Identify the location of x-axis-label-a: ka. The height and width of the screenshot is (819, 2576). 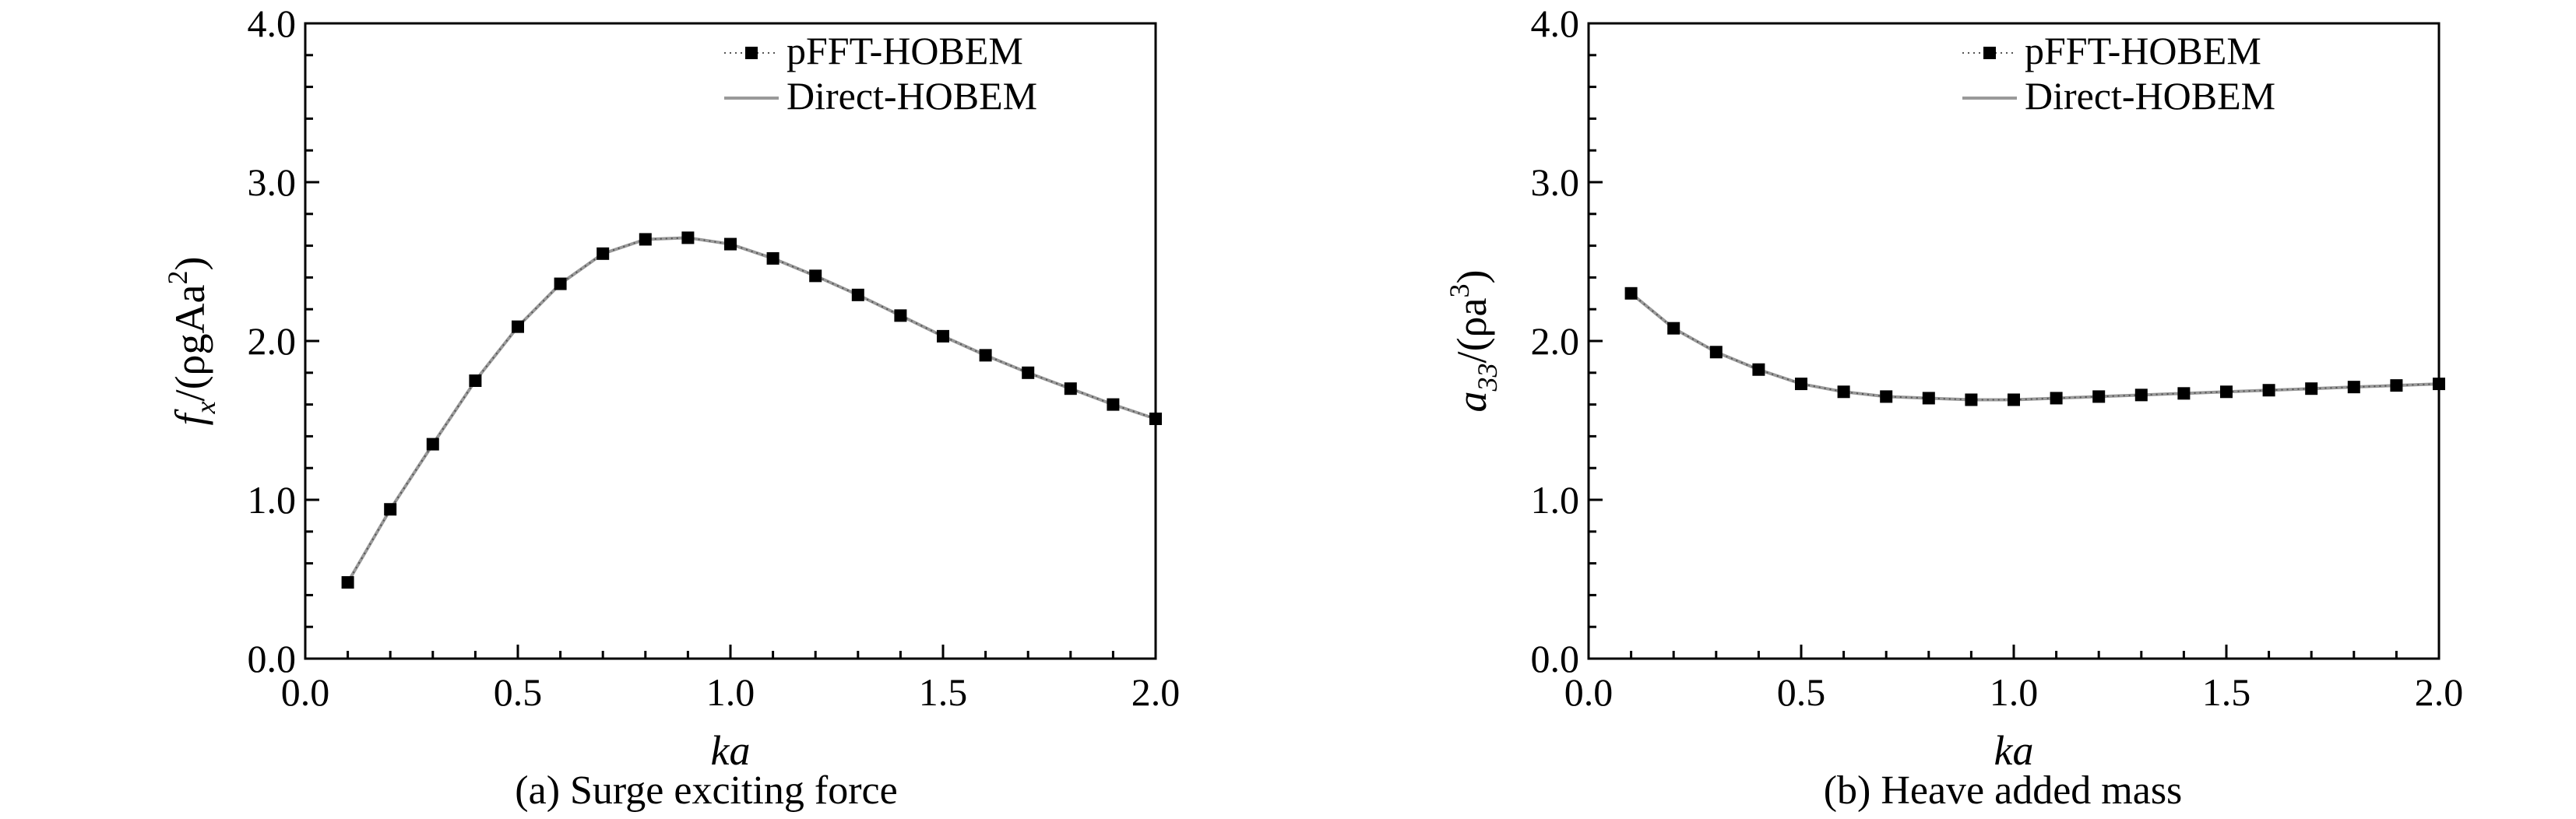
(731, 750).